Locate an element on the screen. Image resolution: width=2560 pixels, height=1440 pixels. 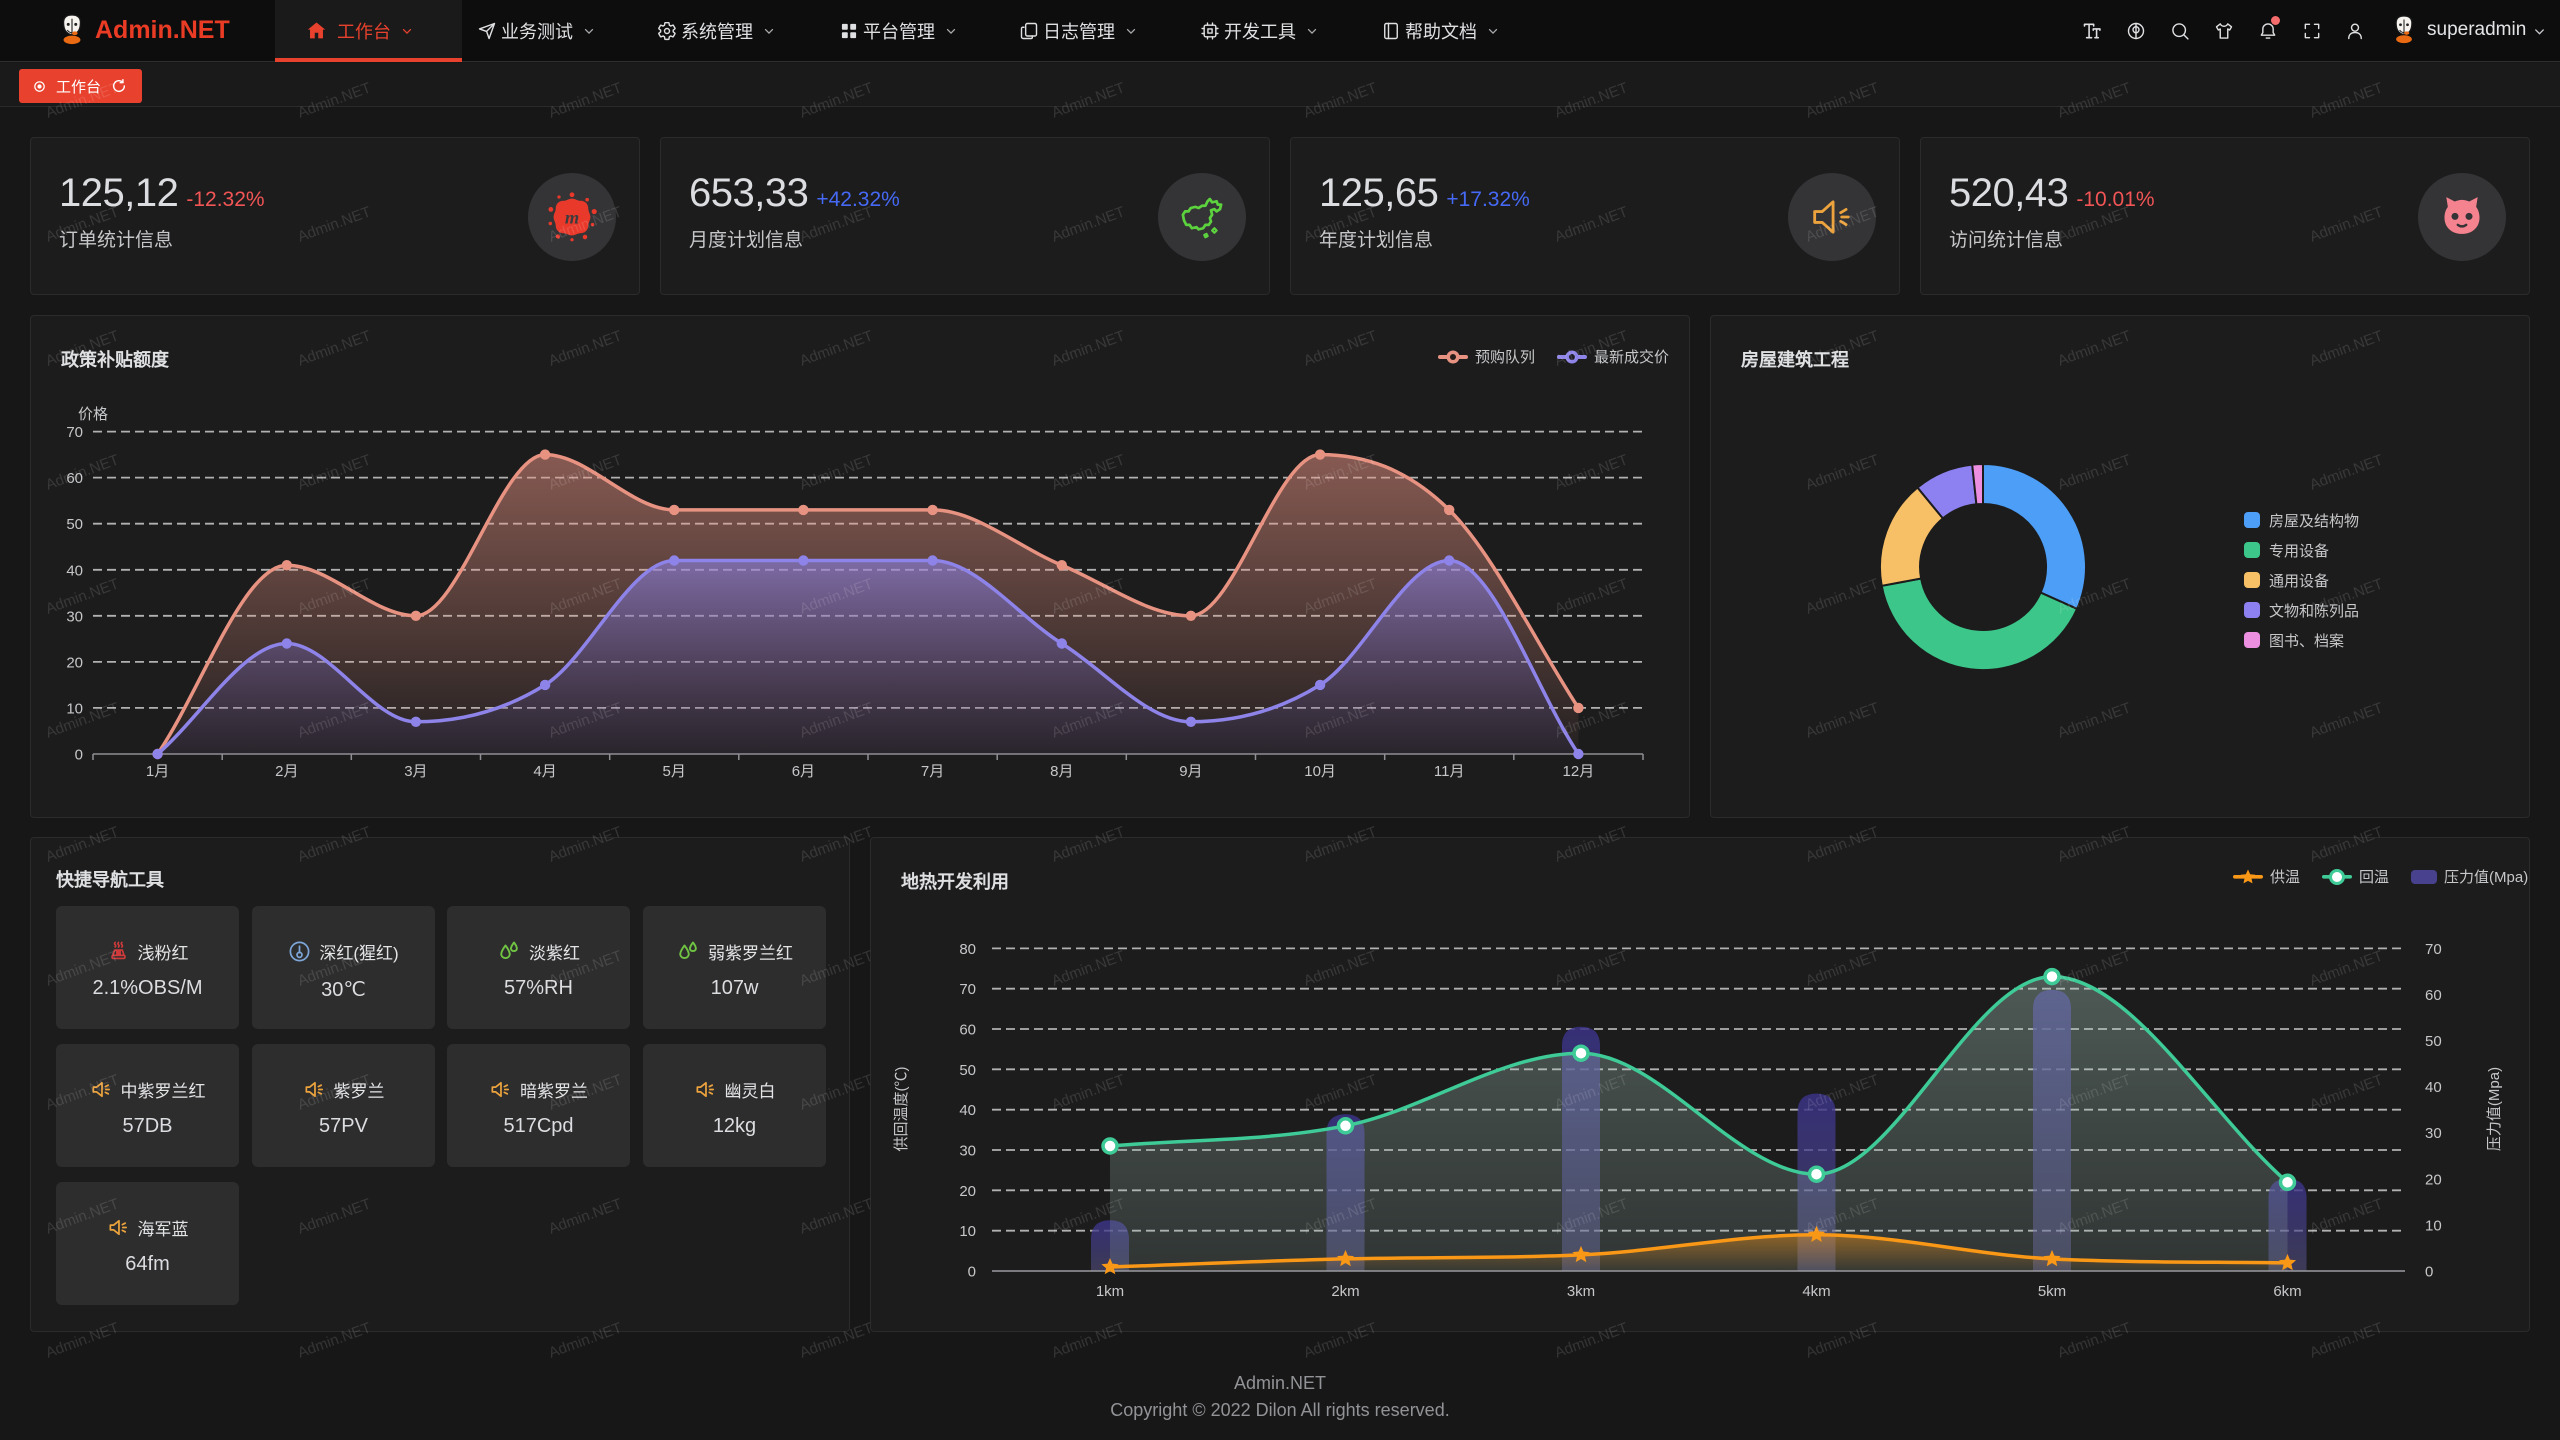
svg-text: 2km is located at coordinates (1345, 1291).